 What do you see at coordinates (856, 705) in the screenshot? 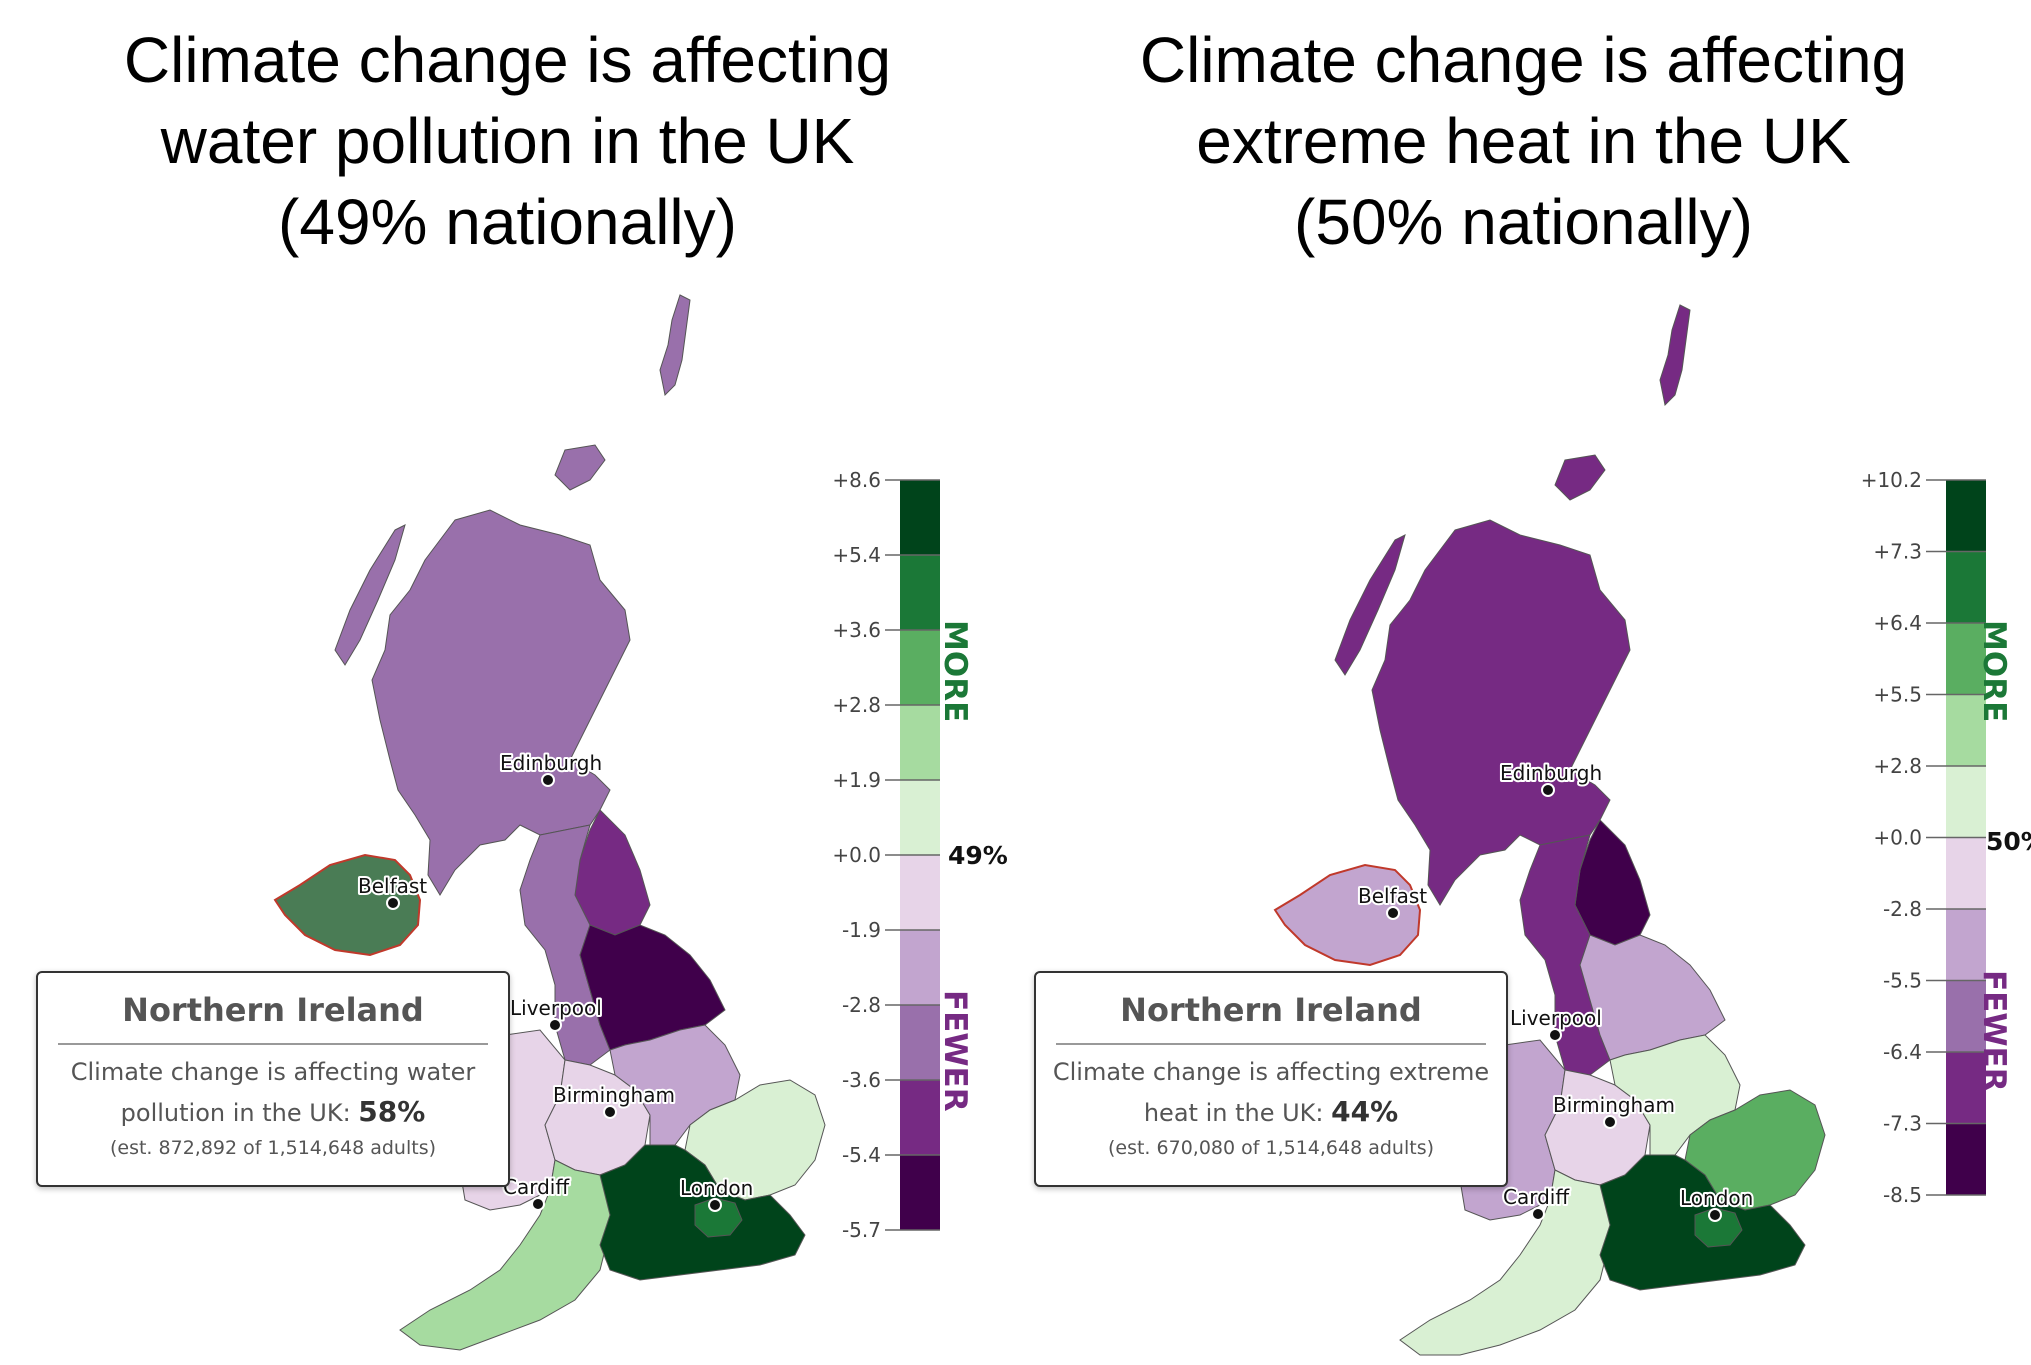
I see `legend-tick-label: +2.8` at bounding box center [856, 705].